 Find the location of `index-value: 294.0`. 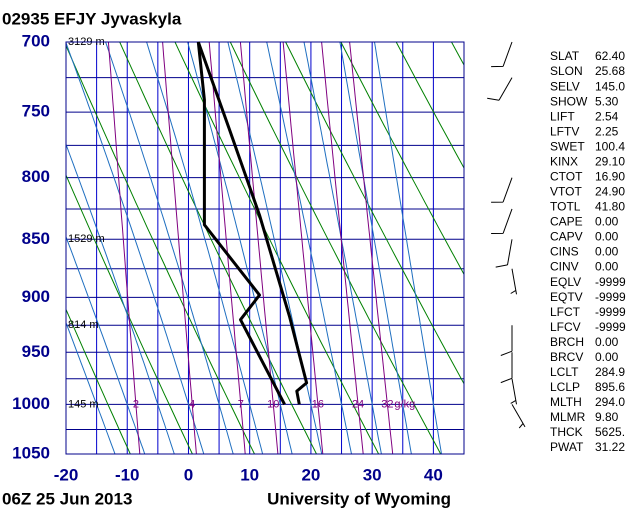

index-value: 294.0 is located at coordinates (610, 402).